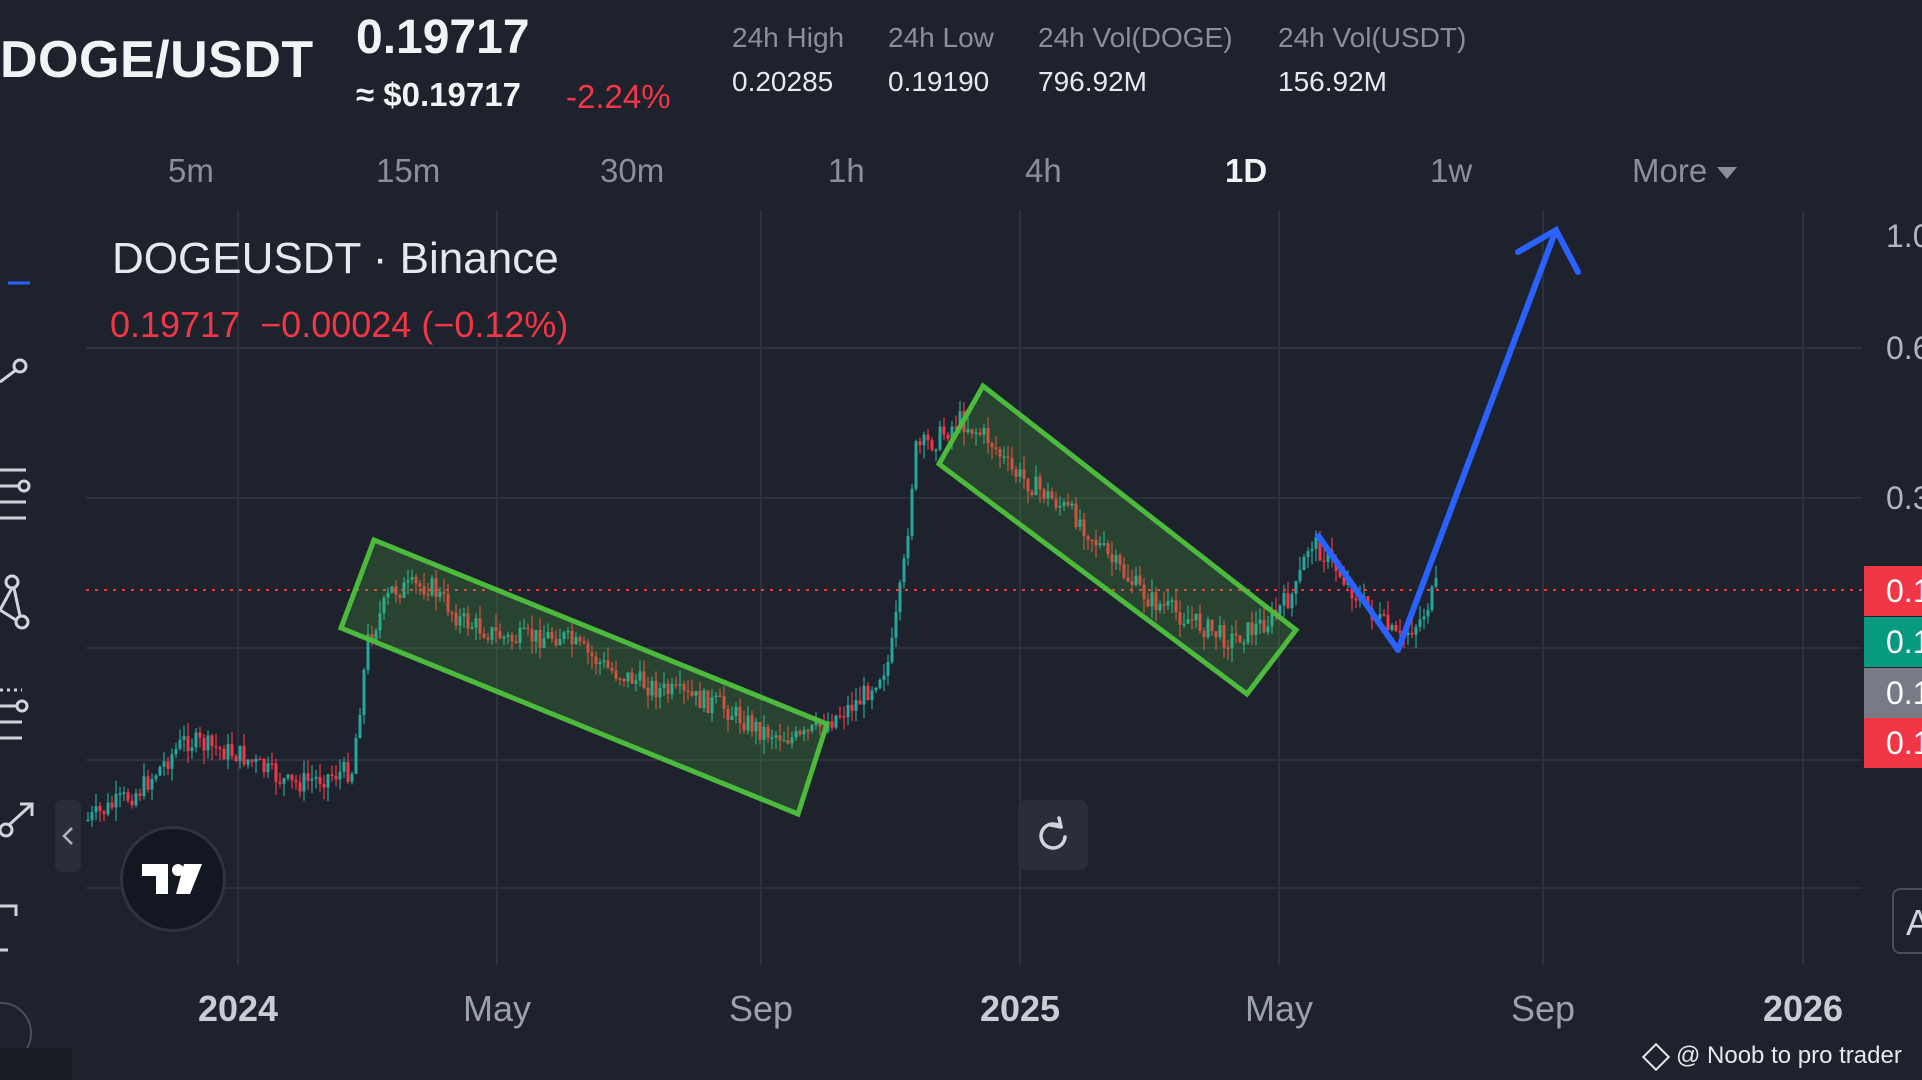  I want to click on fib-icon, so click(14, 714).